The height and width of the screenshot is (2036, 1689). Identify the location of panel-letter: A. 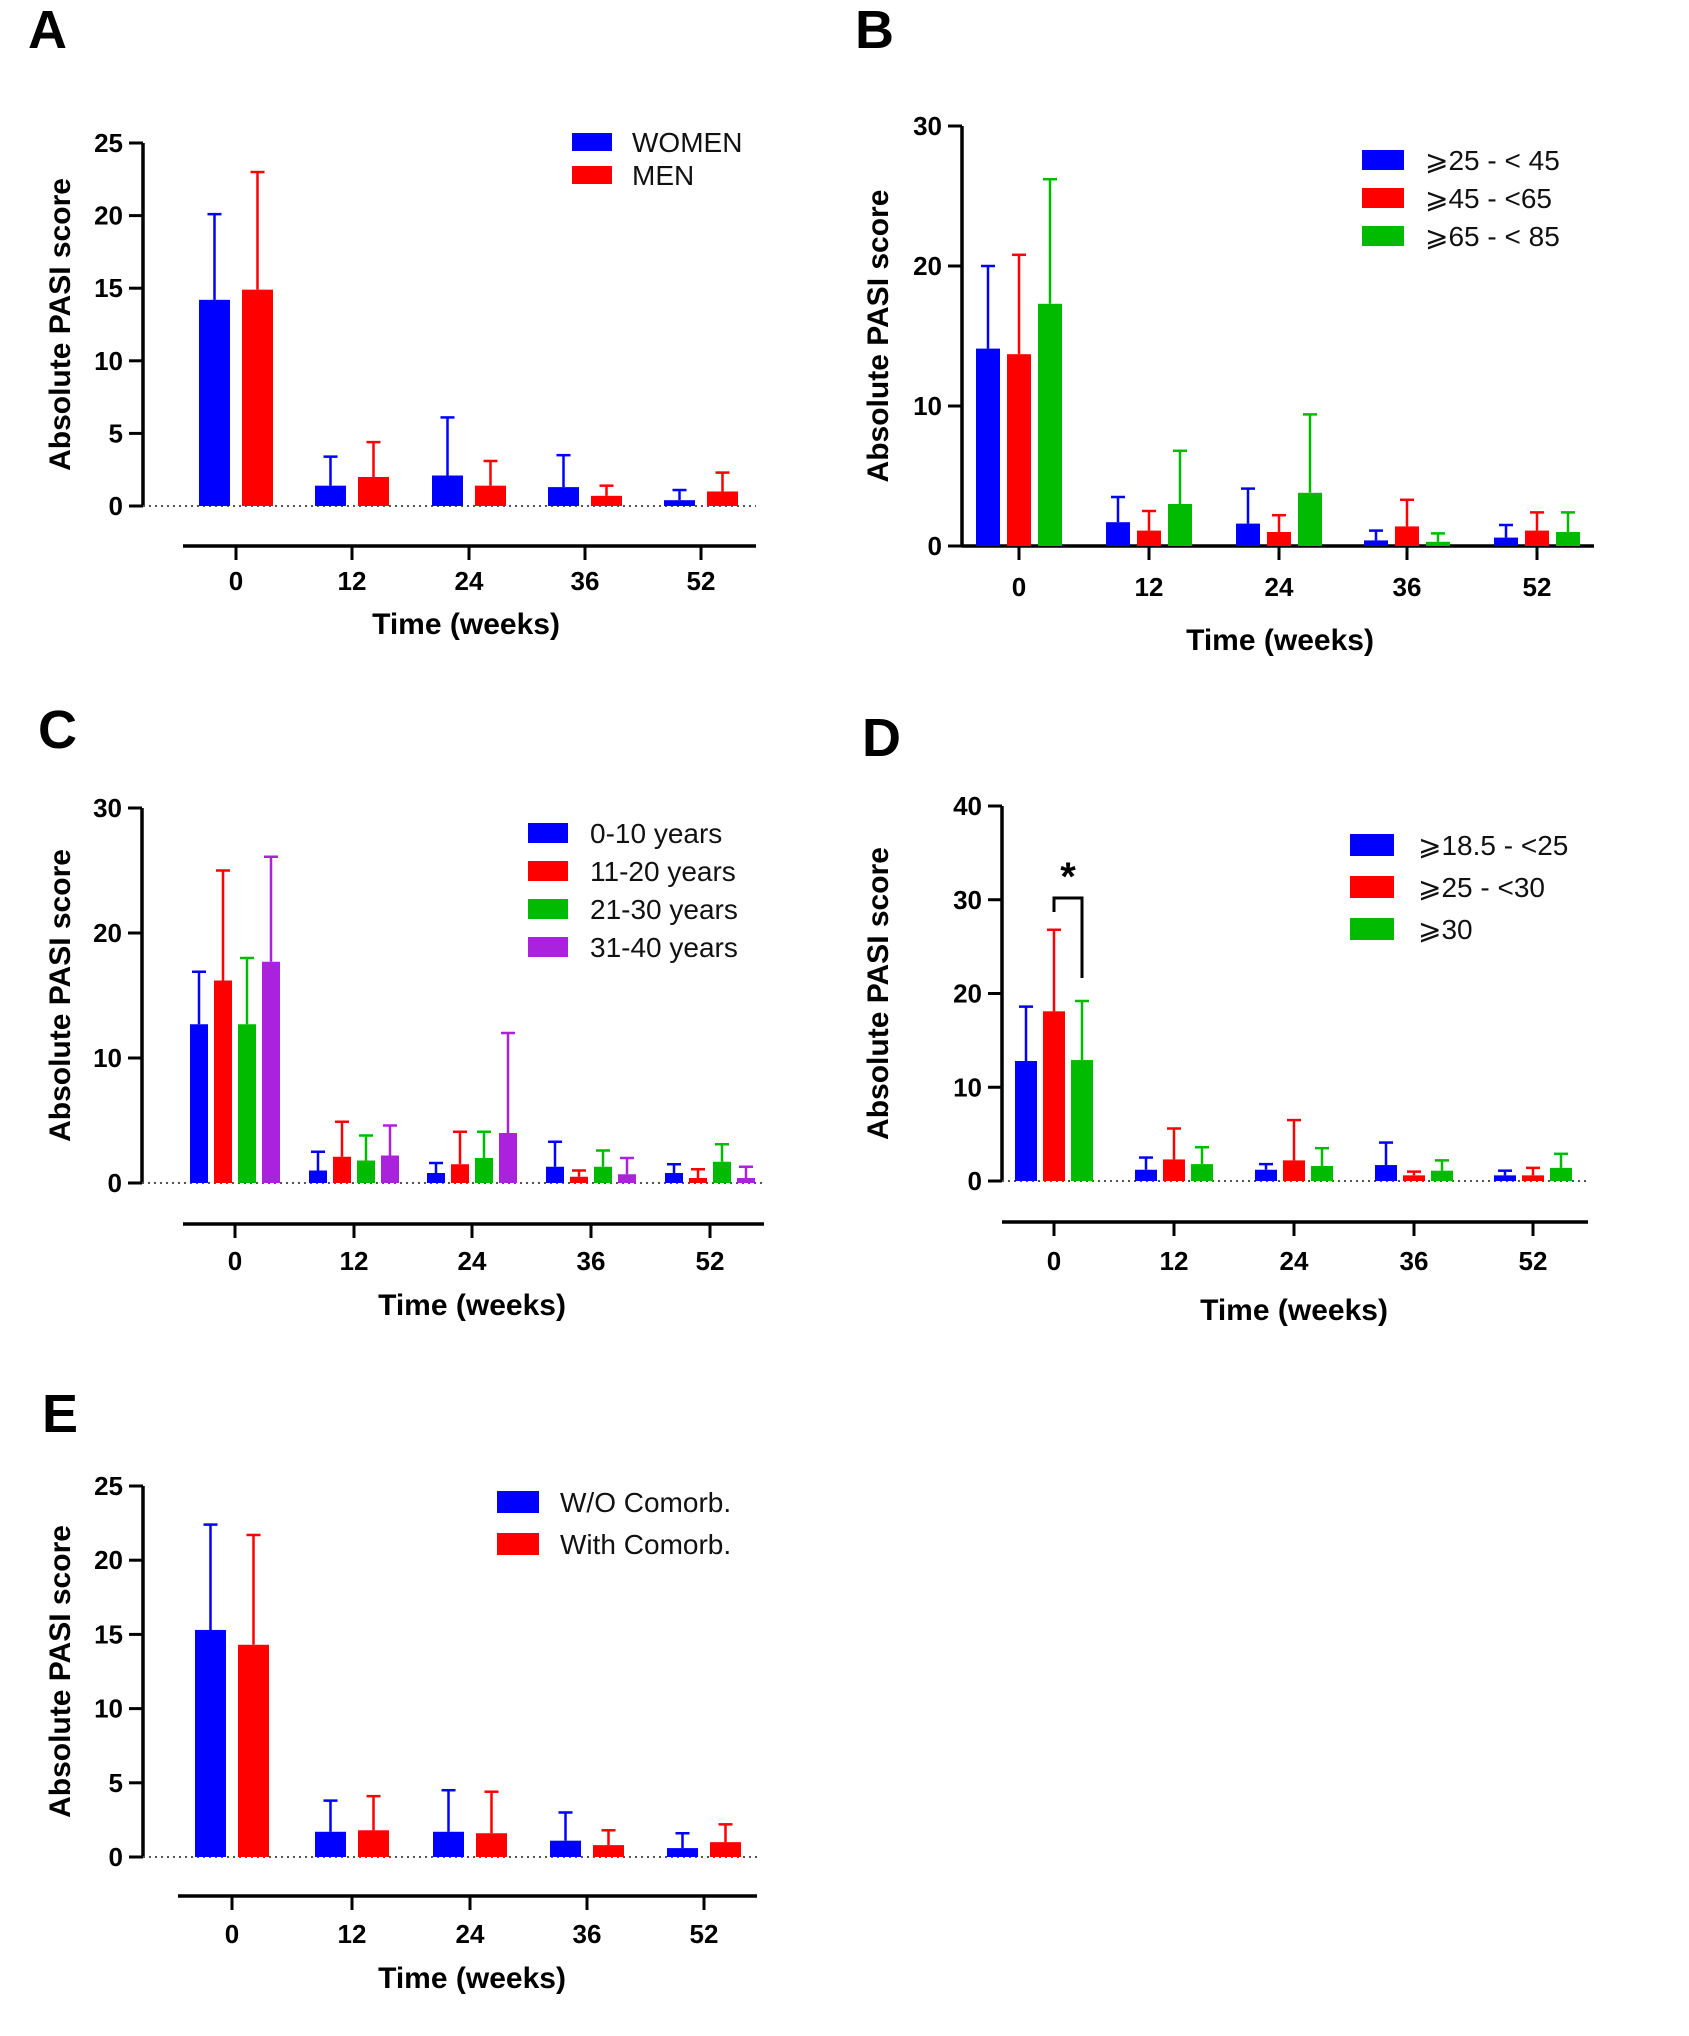
(47, 30).